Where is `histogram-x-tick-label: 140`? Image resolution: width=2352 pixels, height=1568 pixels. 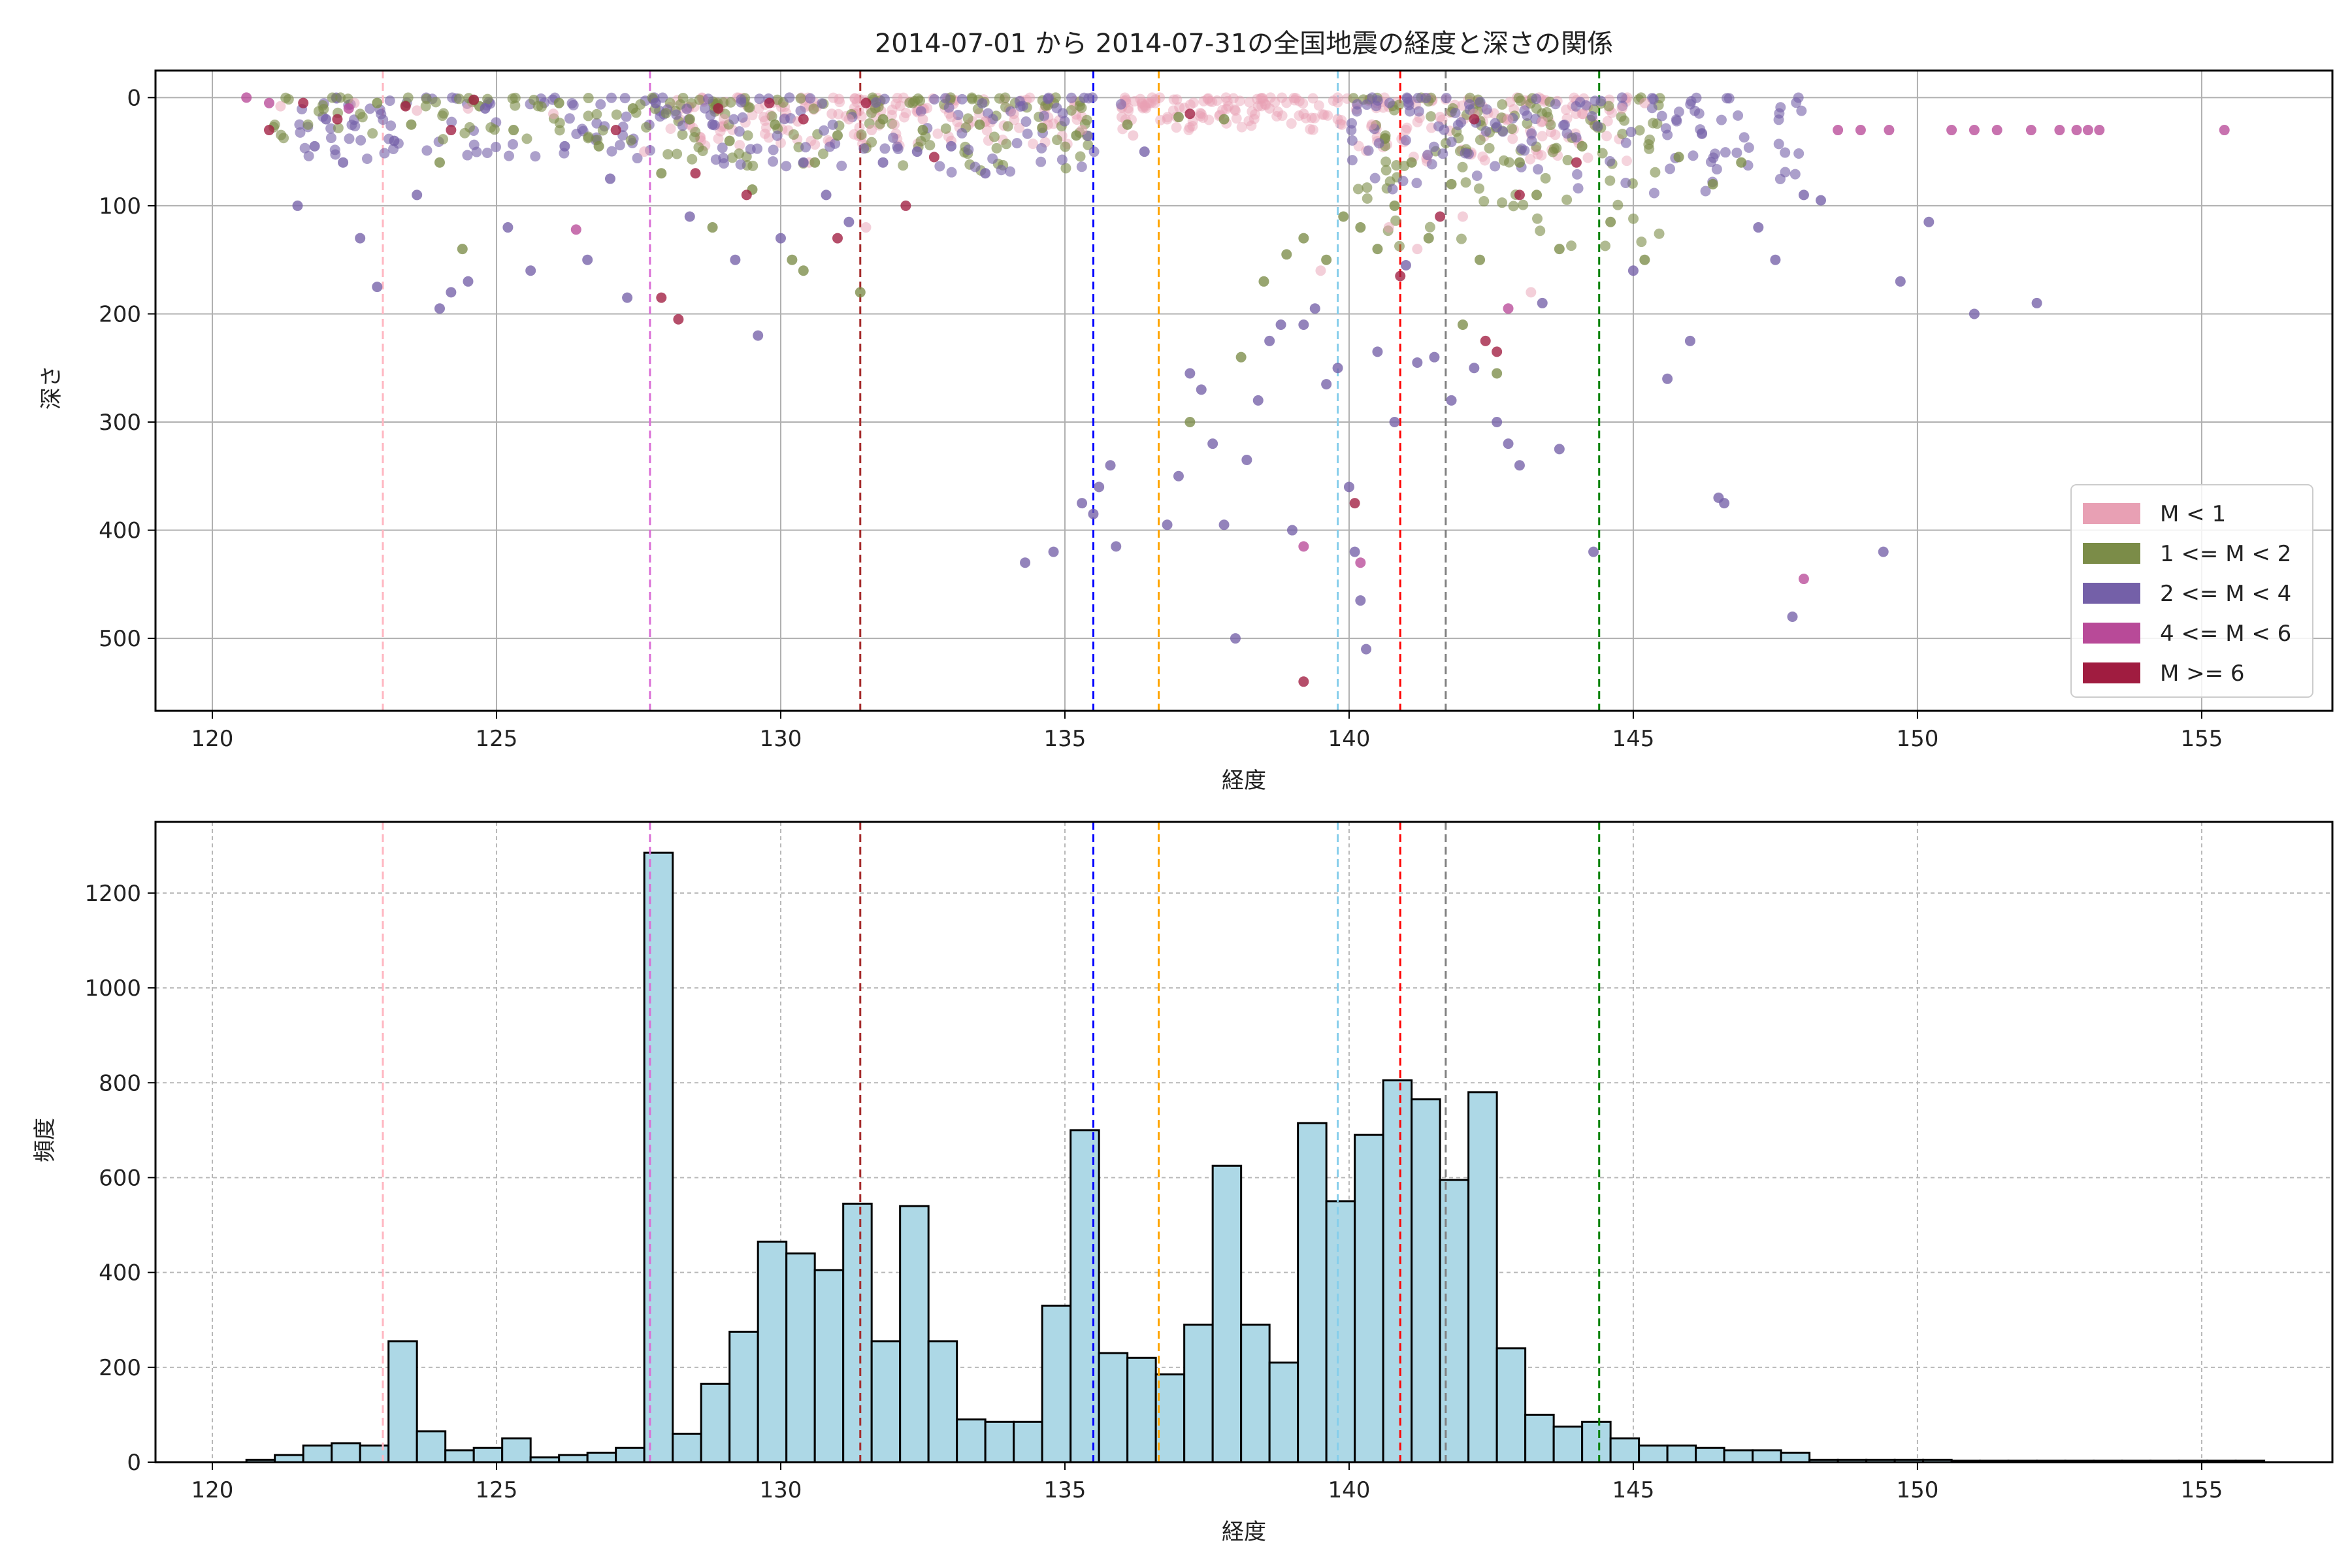 histogram-x-tick-label: 140 is located at coordinates (1349, 1490).